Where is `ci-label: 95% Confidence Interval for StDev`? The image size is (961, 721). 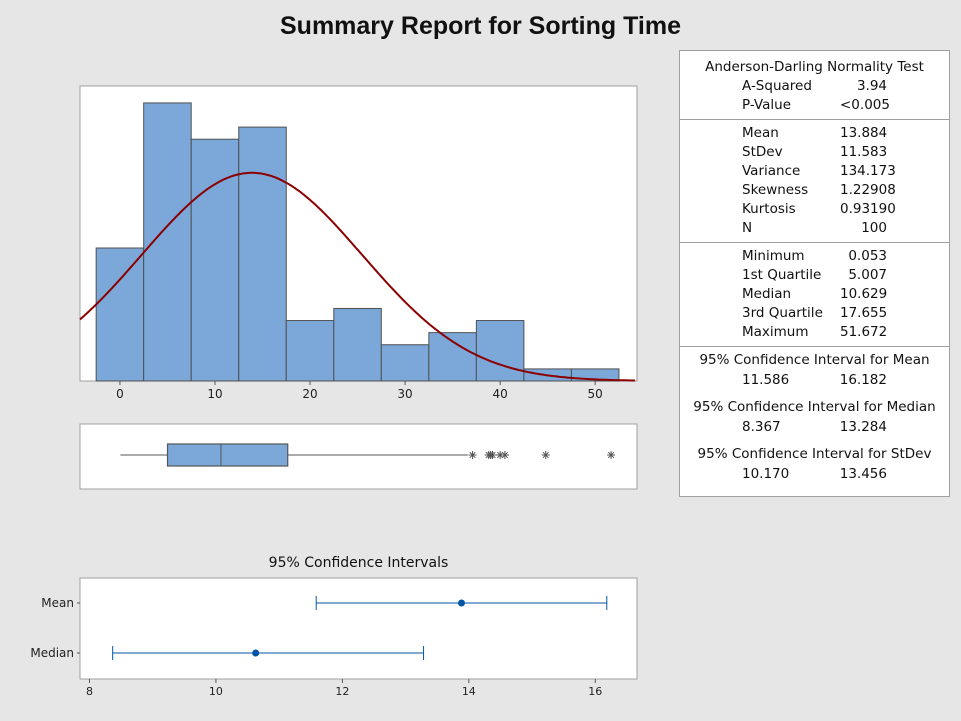 ci-label: 95% Confidence Interval for StDev is located at coordinates (814, 454).